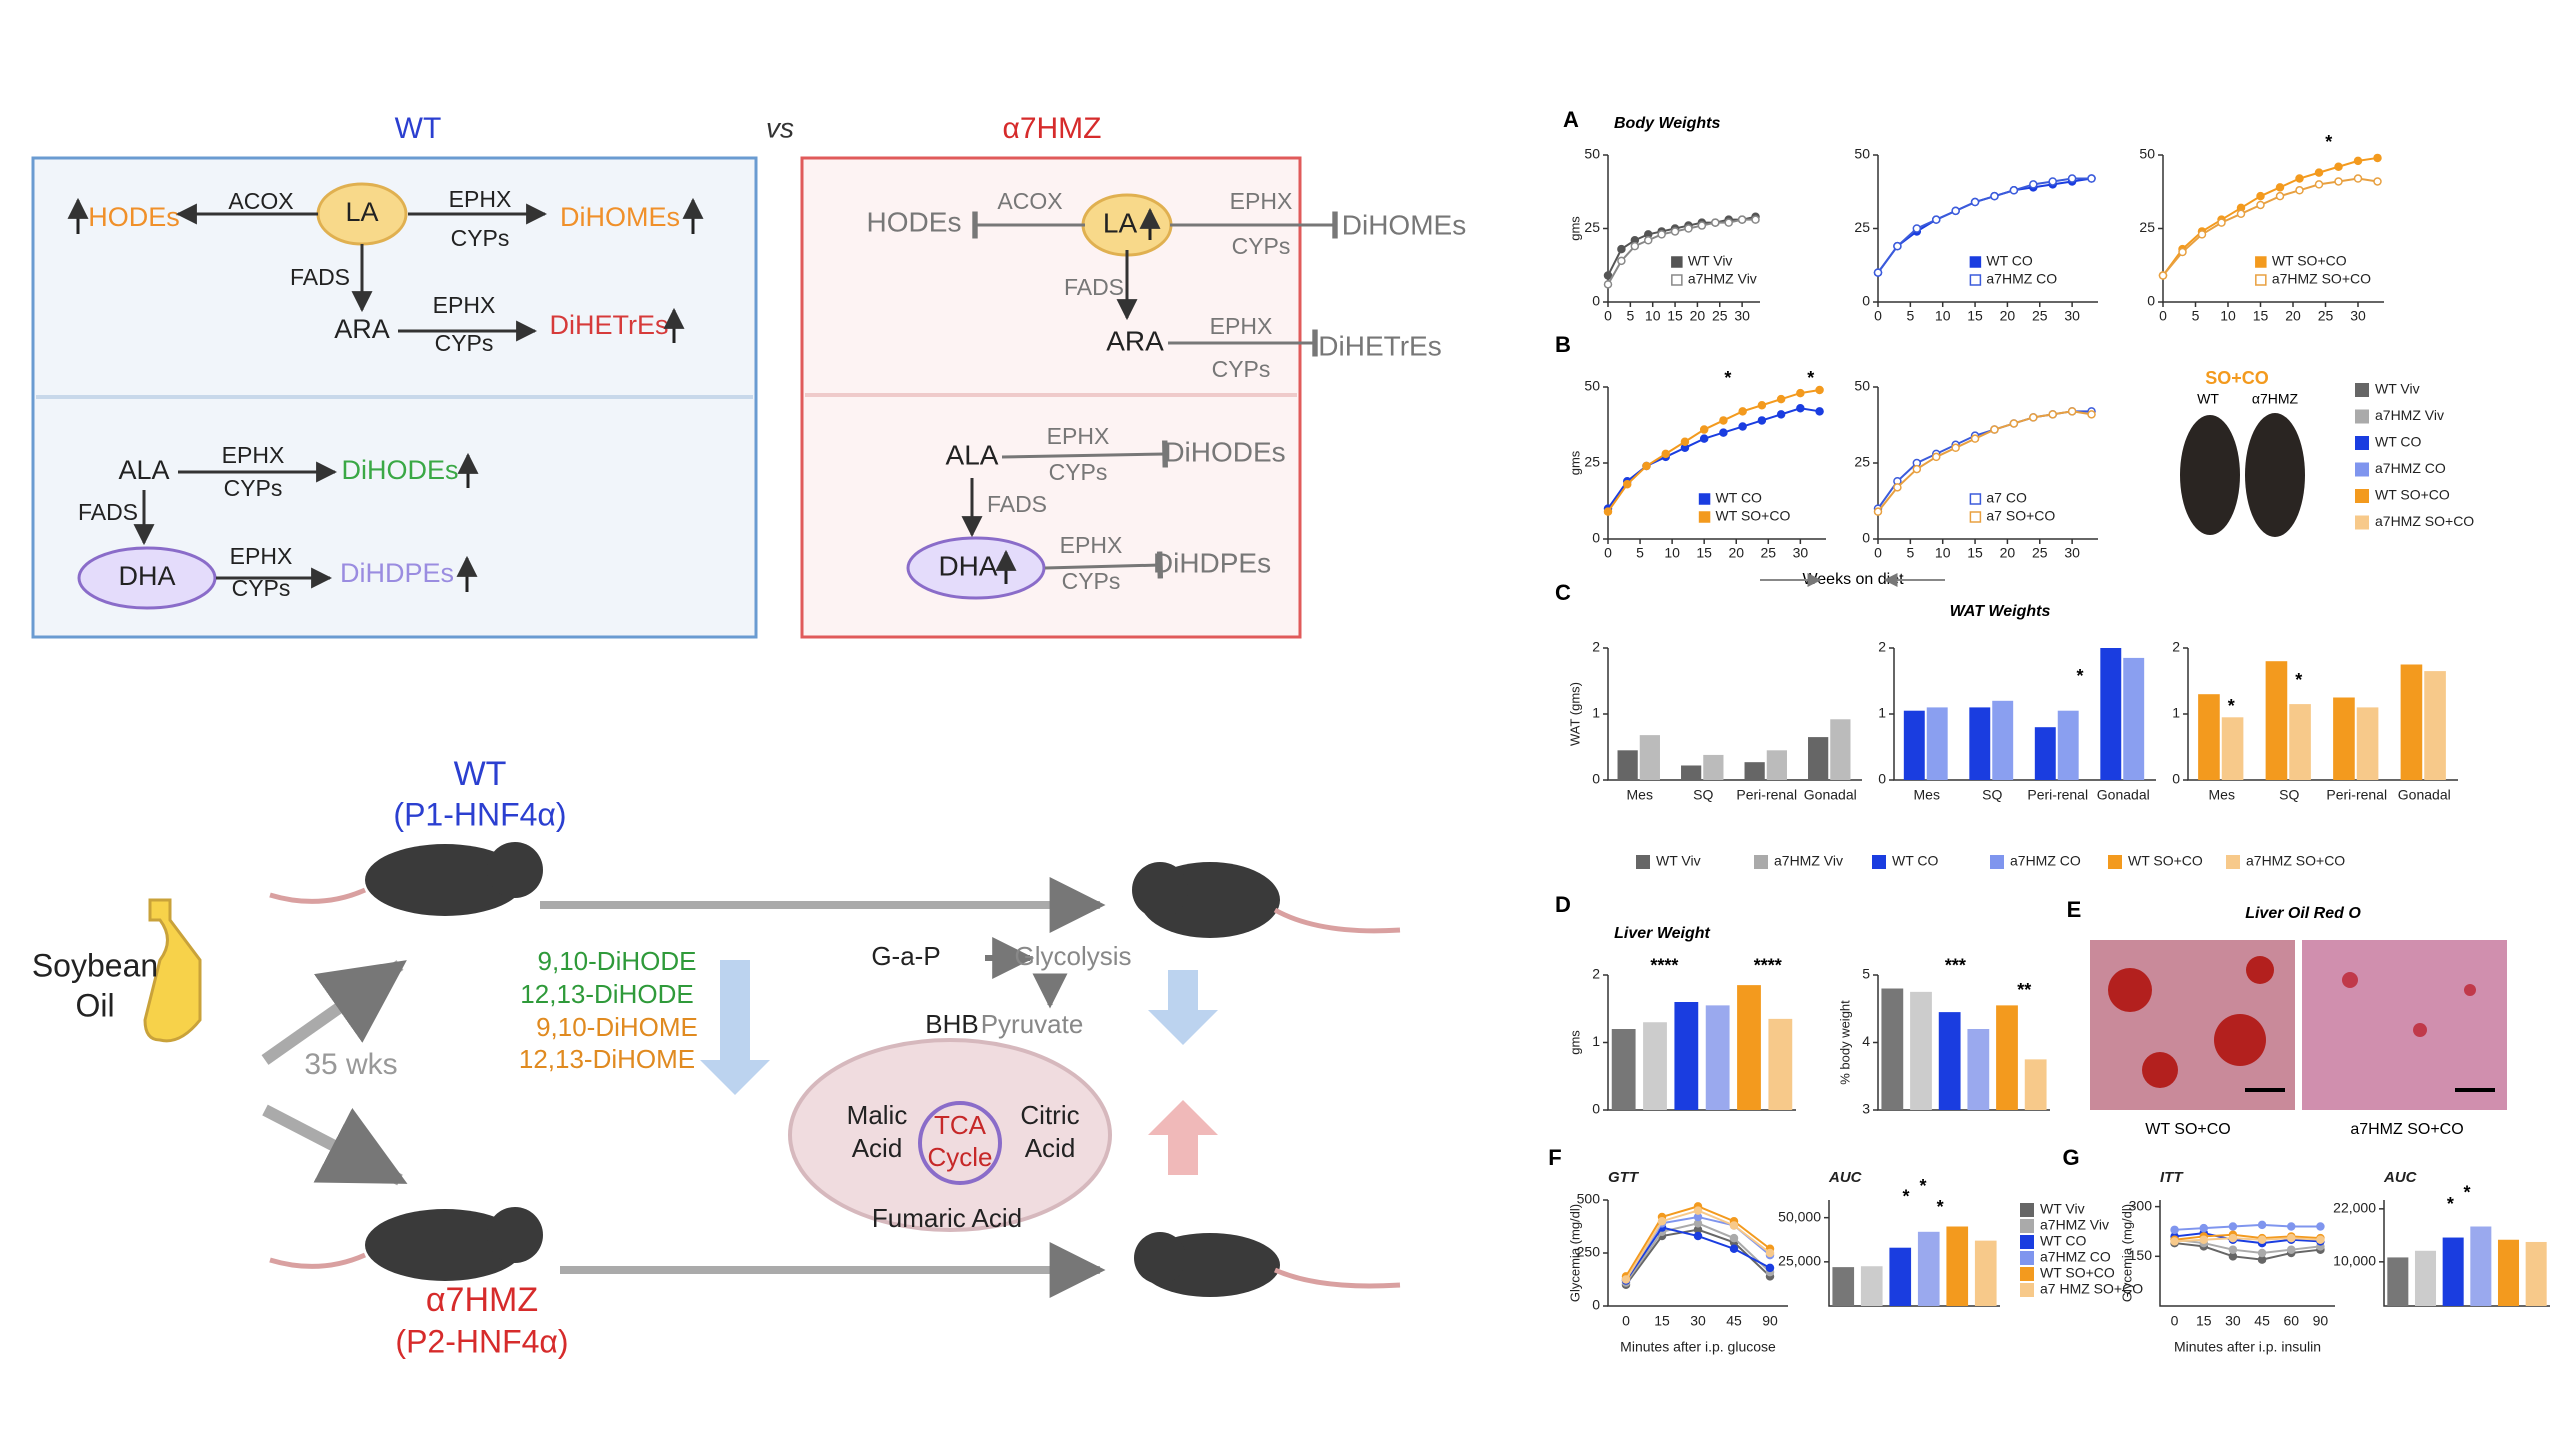 This screenshot has width=2560, height=1440. What do you see at coordinates (2072, 553) in the screenshot?
I see `x-tick-label: 30` at bounding box center [2072, 553].